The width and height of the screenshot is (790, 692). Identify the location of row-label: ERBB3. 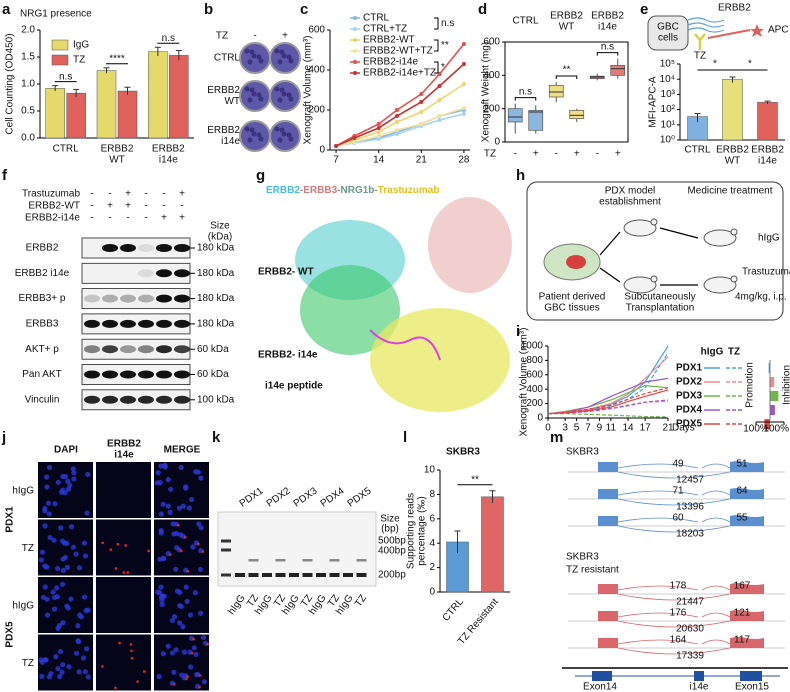
(42, 324).